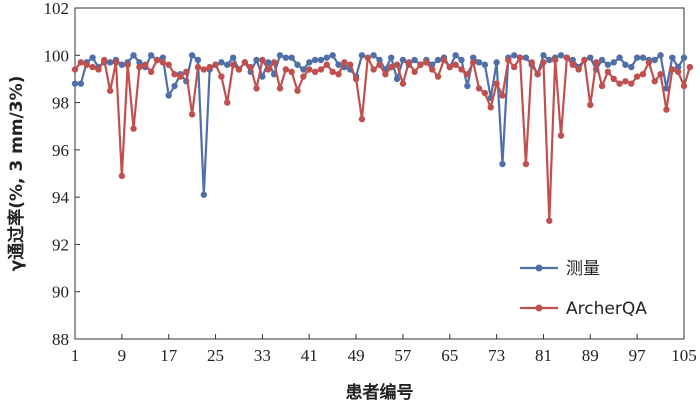 Image resolution: width=700 pixels, height=405 pixels. What do you see at coordinates (16, 174) in the screenshot?
I see `y-axis-title: γ通过率(%, 3 mm/3%)` at bounding box center [16, 174].